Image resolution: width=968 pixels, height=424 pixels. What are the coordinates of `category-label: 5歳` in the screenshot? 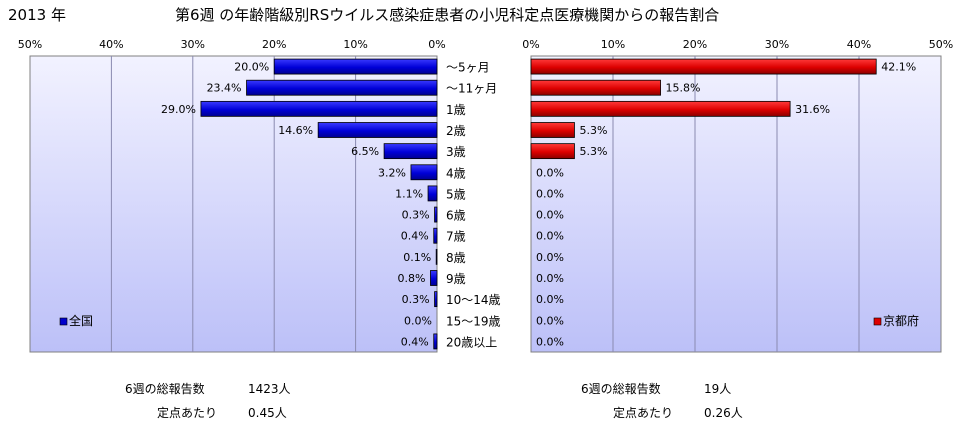 It's located at (456, 194).